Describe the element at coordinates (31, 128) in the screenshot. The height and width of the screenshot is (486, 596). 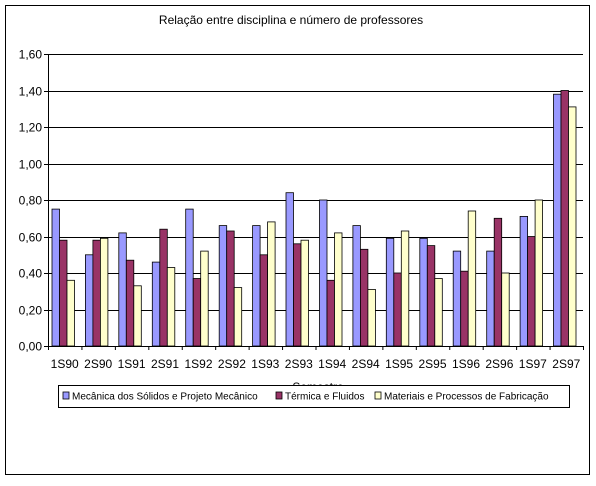
I see `y-tick-label: 1,20` at that location.